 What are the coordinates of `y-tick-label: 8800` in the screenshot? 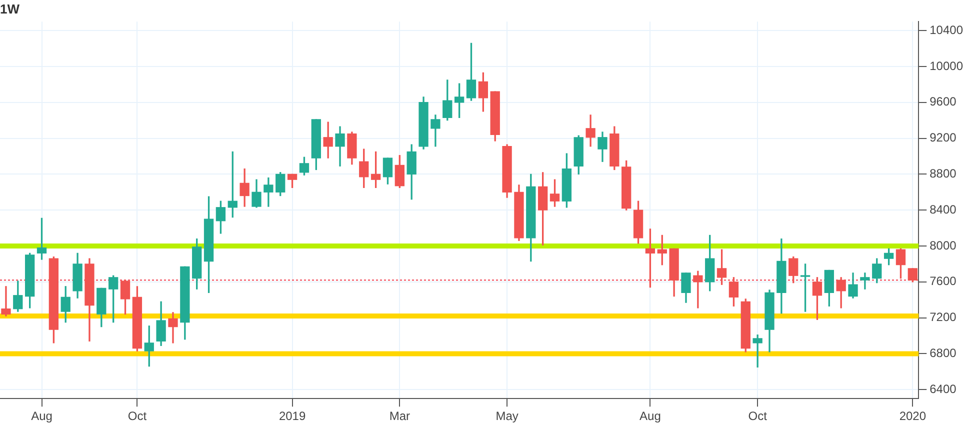 It's located at (943, 173).